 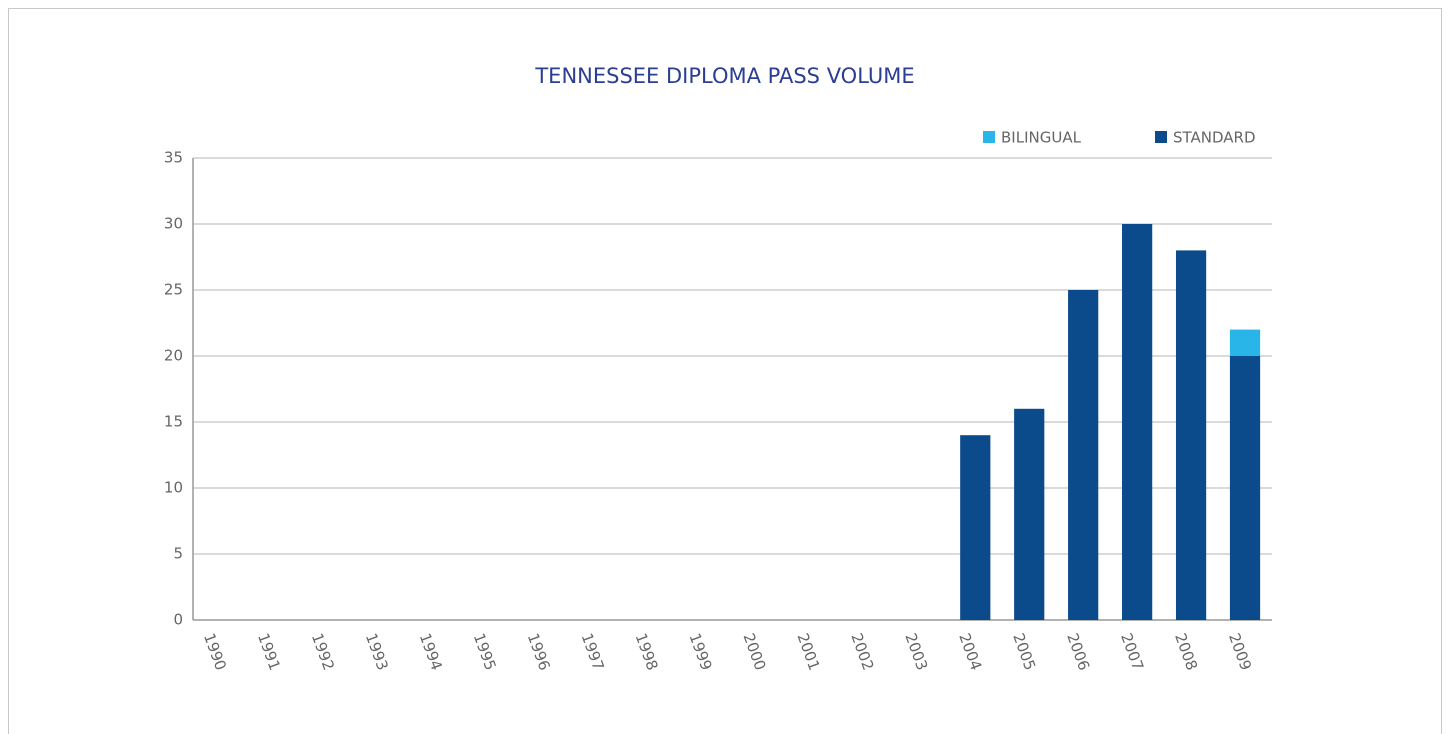 I want to click on x-tick-label: 1999, so click(x=701, y=652).